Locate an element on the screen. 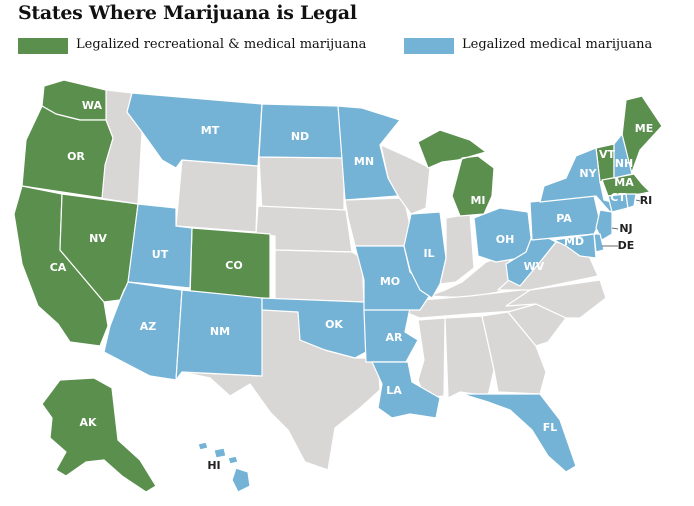 The image size is (694, 506). state-label-me: ME is located at coordinates (644, 128).